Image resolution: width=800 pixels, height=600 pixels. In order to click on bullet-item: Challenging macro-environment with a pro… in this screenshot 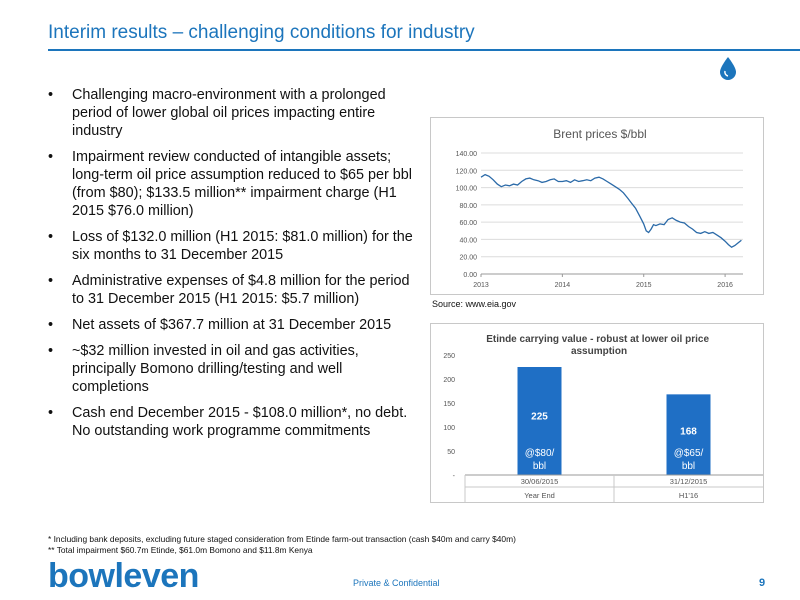, I will do `click(233, 113)`.